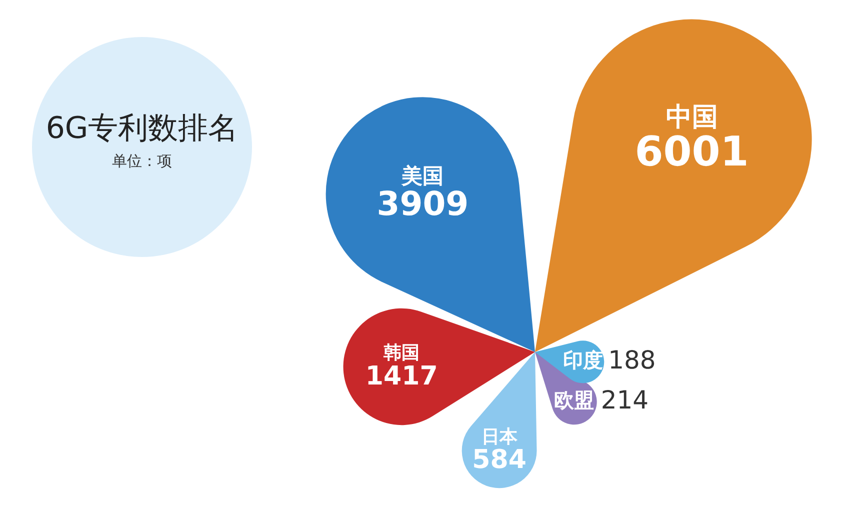 The height and width of the screenshot is (522, 860). Describe the element at coordinates (142, 129) in the screenshot. I see `text: 6G专利数排名` at that location.